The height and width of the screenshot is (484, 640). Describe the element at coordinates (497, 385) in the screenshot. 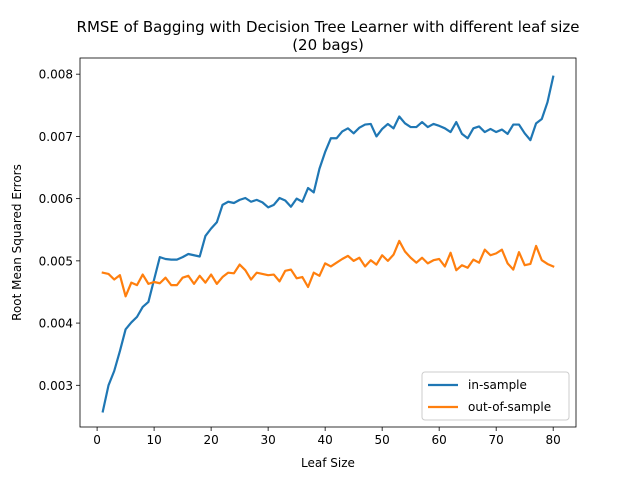

I see `legend-label-in-sample: in-sample` at that location.